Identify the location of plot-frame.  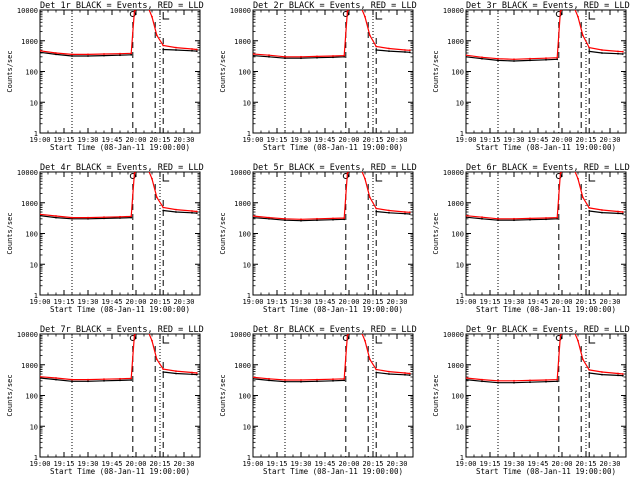
(120, 395).